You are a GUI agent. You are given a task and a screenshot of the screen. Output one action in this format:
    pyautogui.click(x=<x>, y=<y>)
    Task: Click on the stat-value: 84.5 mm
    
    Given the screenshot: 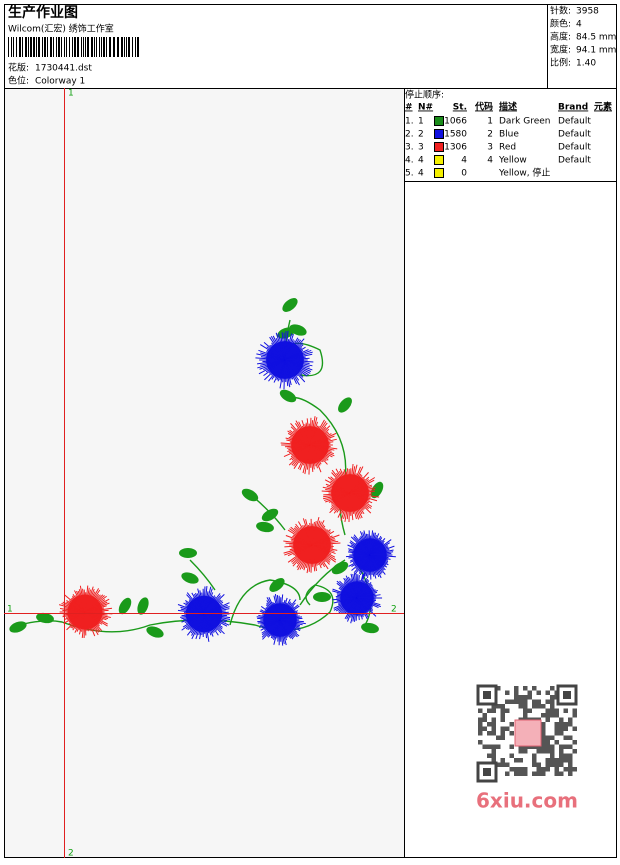 What is the action you would take?
    pyautogui.click(x=596, y=38)
    